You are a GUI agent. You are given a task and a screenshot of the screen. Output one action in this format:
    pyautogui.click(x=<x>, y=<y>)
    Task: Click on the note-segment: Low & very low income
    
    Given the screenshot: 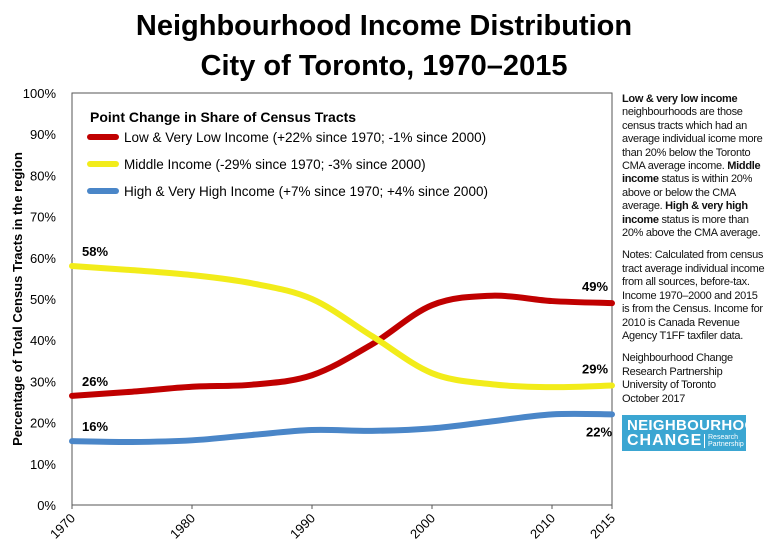 What is the action you would take?
    pyautogui.click(x=680, y=99)
    